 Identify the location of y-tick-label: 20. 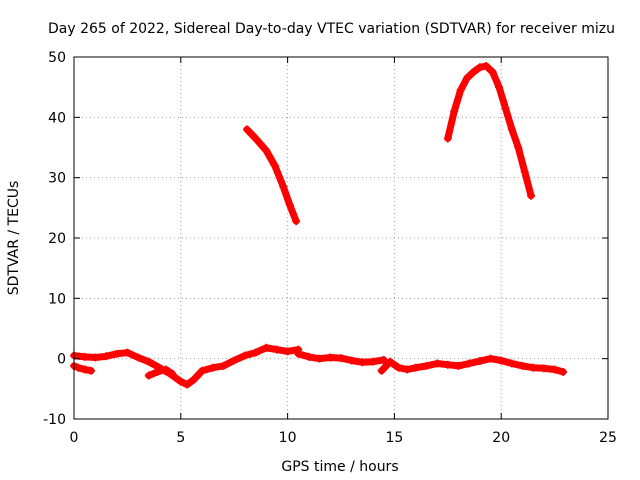
(57, 239).